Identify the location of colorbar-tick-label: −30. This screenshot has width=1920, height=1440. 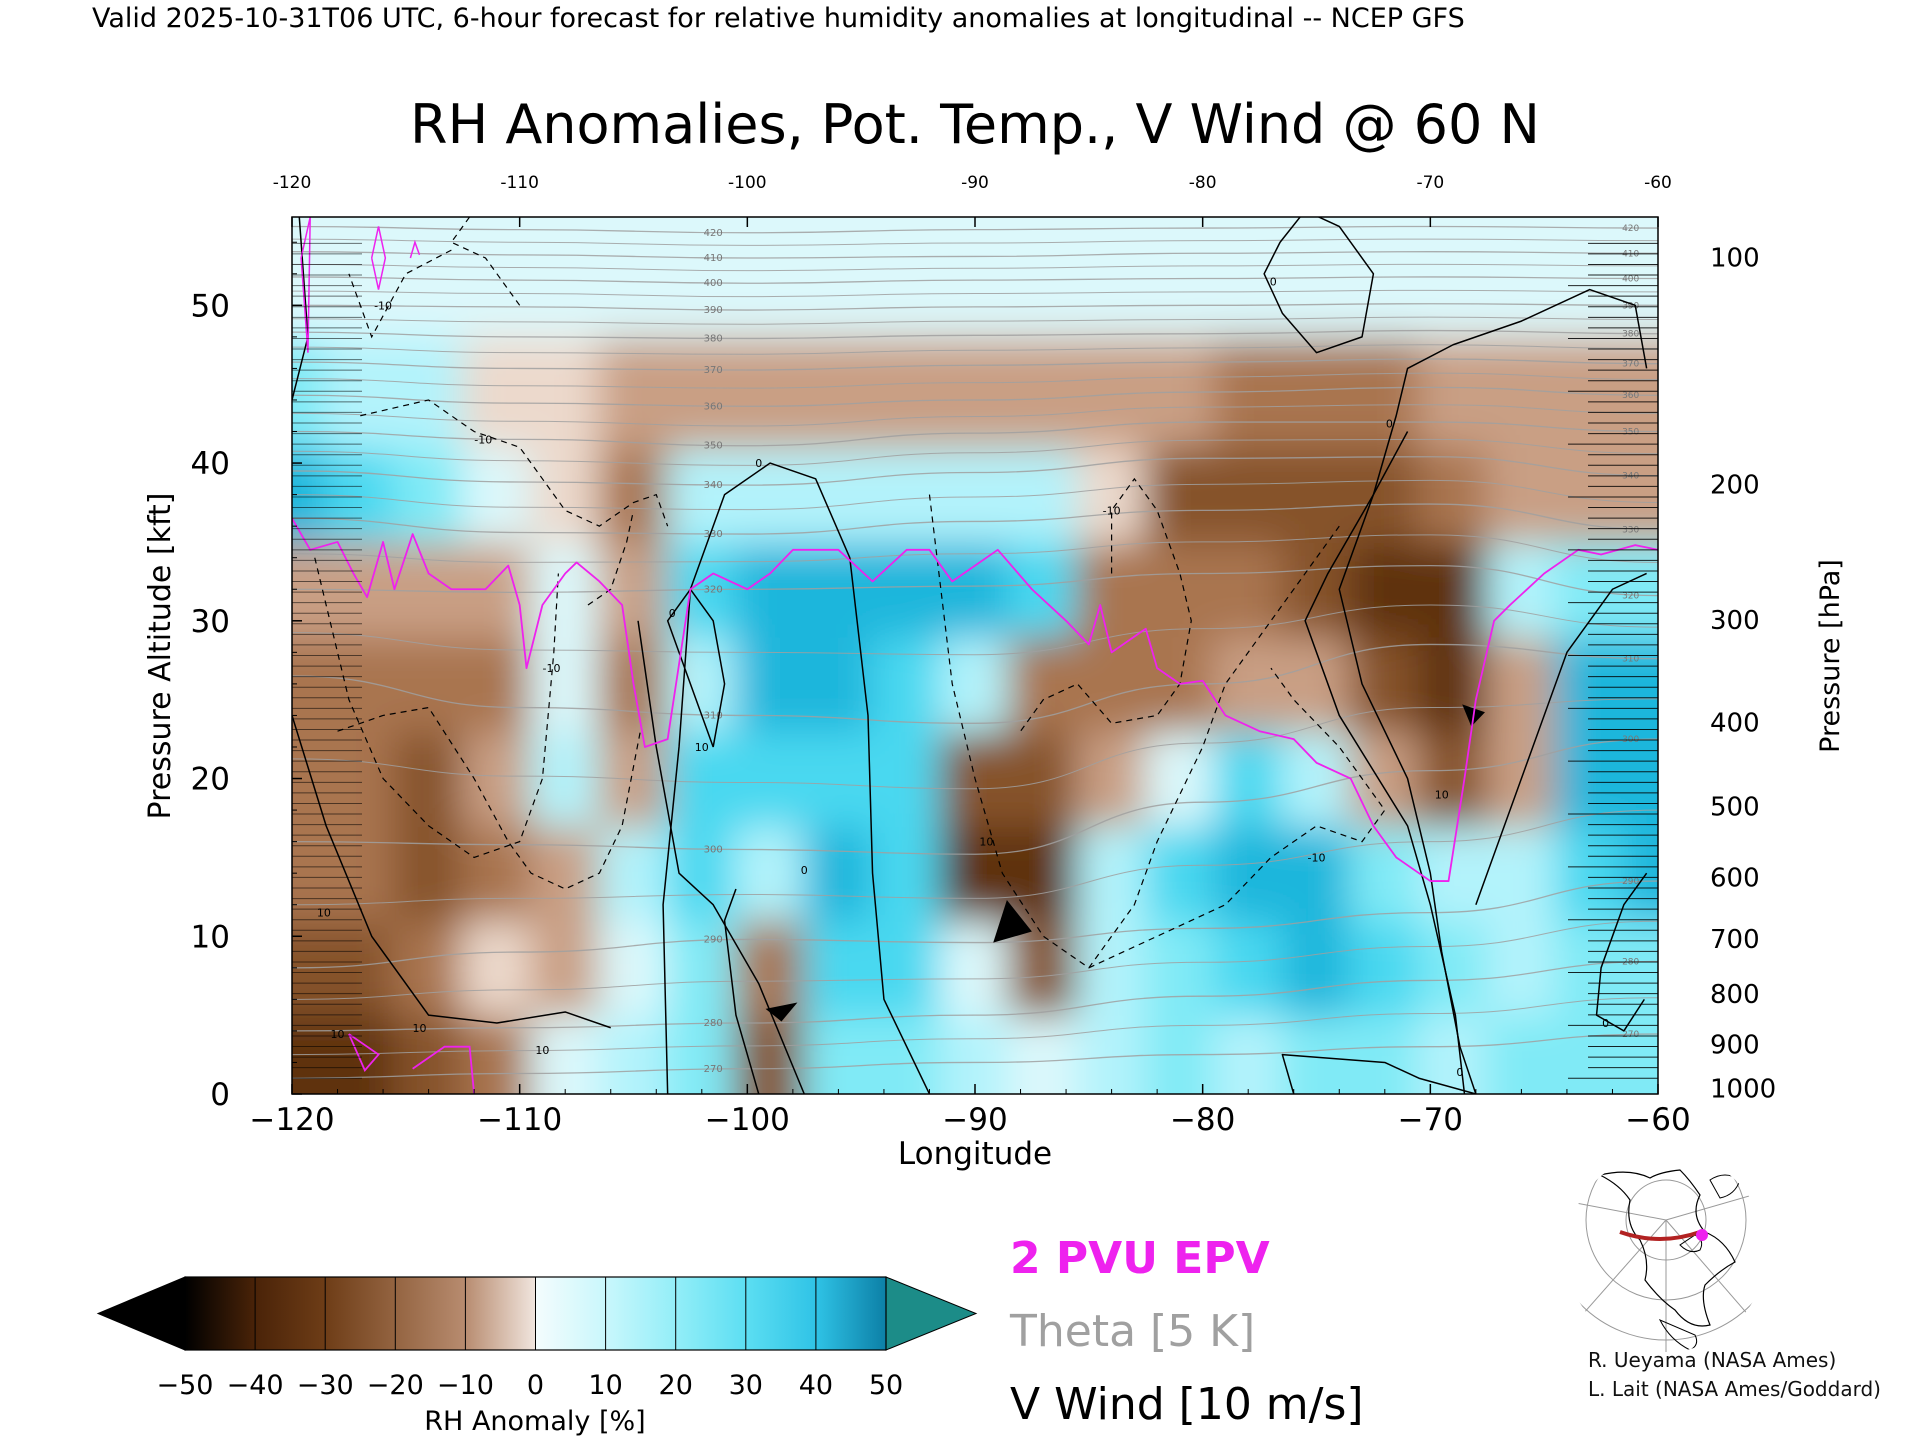
(325, 1385).